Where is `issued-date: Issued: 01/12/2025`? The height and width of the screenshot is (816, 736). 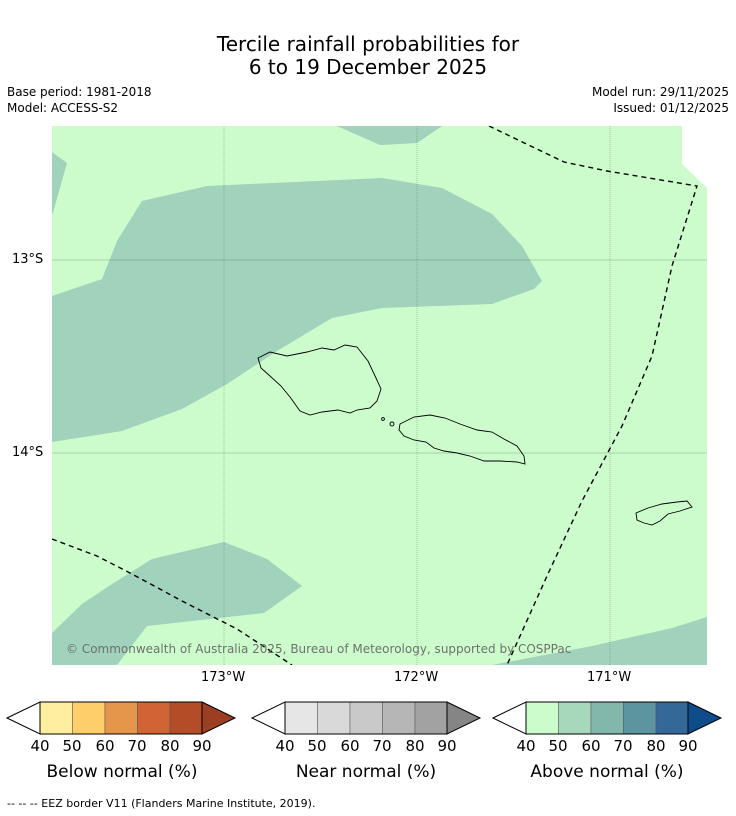 issued-date: Issued: 01/12/2025 is located at coordinates (671, 108).